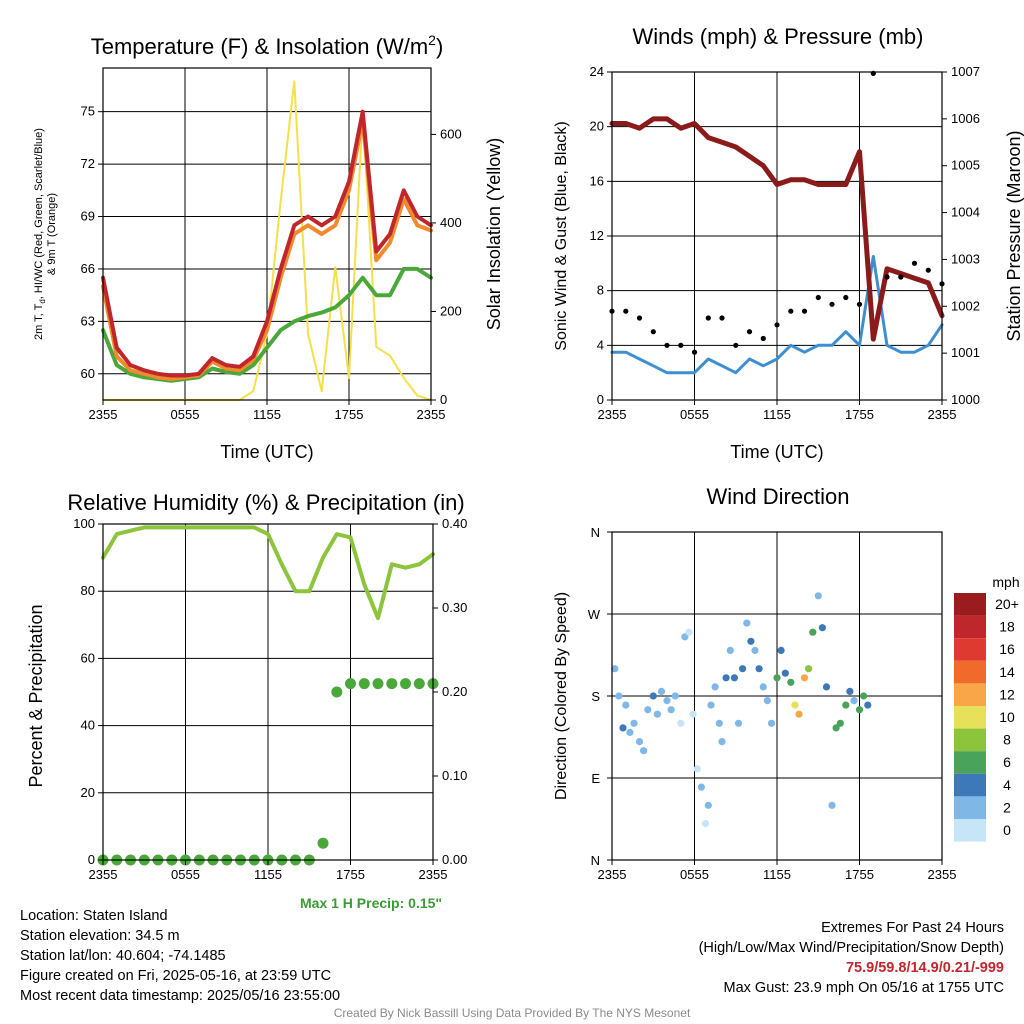 The image size is (1024, 1024). I want to click on colorbar-label: 18, so click(1007, 627).